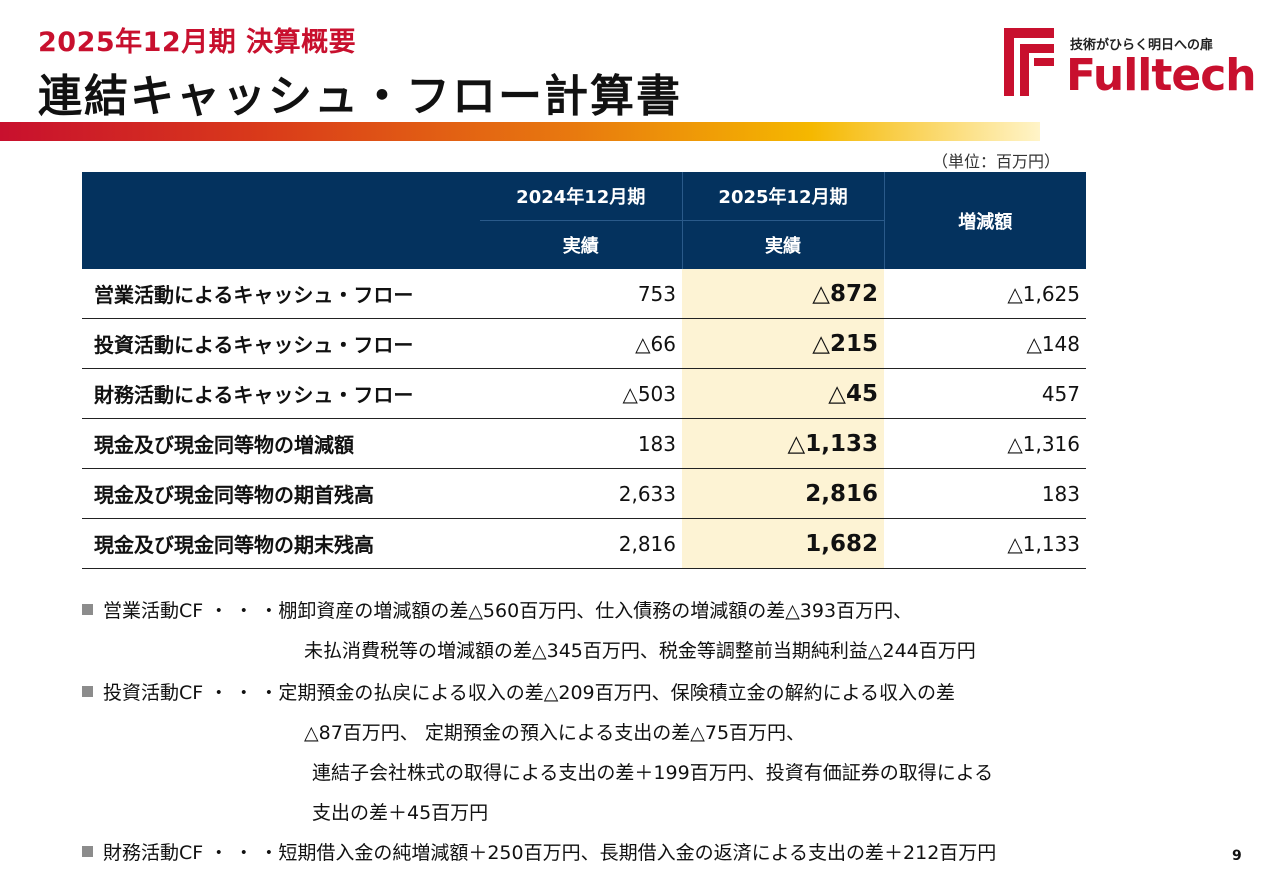 This screenshot has height=886, width=1280. Describe the element at coordinates (281, 393) in the screenshot. I see `row-label: 財務活動によるキャッシュ・フロー` at that location.